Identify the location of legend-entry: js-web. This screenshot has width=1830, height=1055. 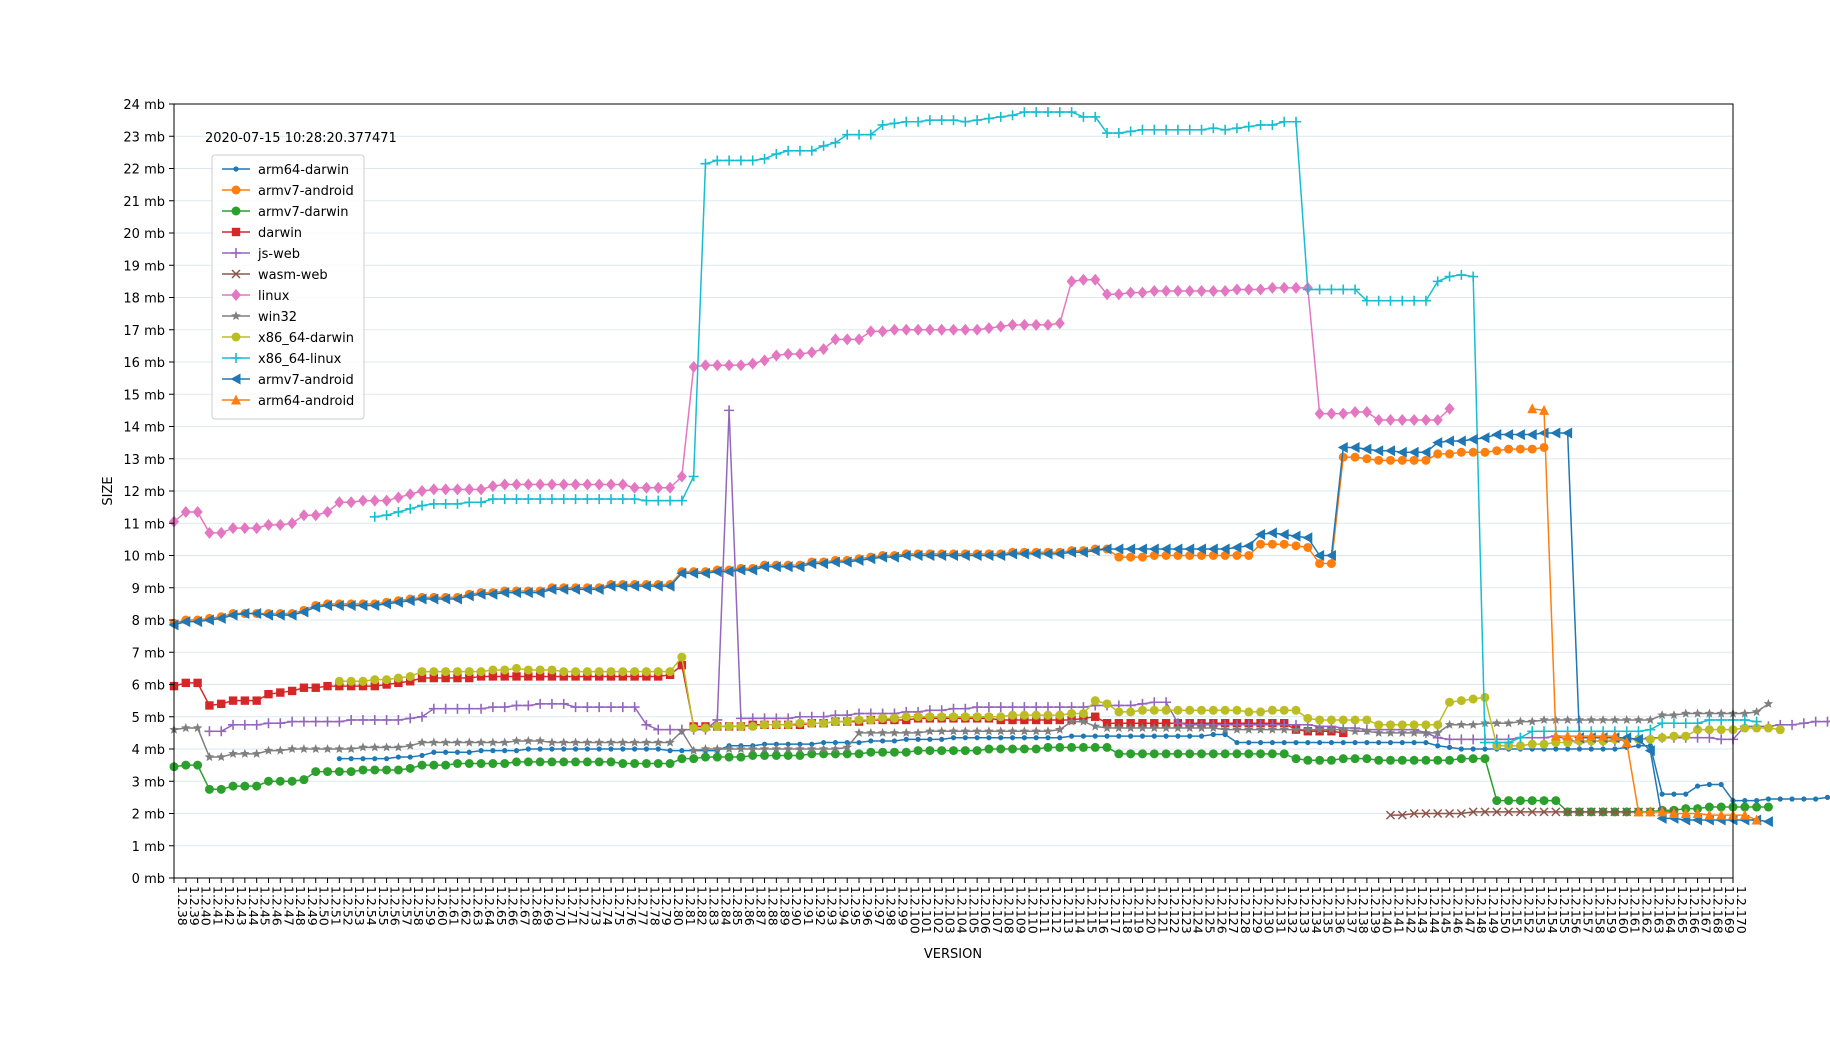
(261, 254).